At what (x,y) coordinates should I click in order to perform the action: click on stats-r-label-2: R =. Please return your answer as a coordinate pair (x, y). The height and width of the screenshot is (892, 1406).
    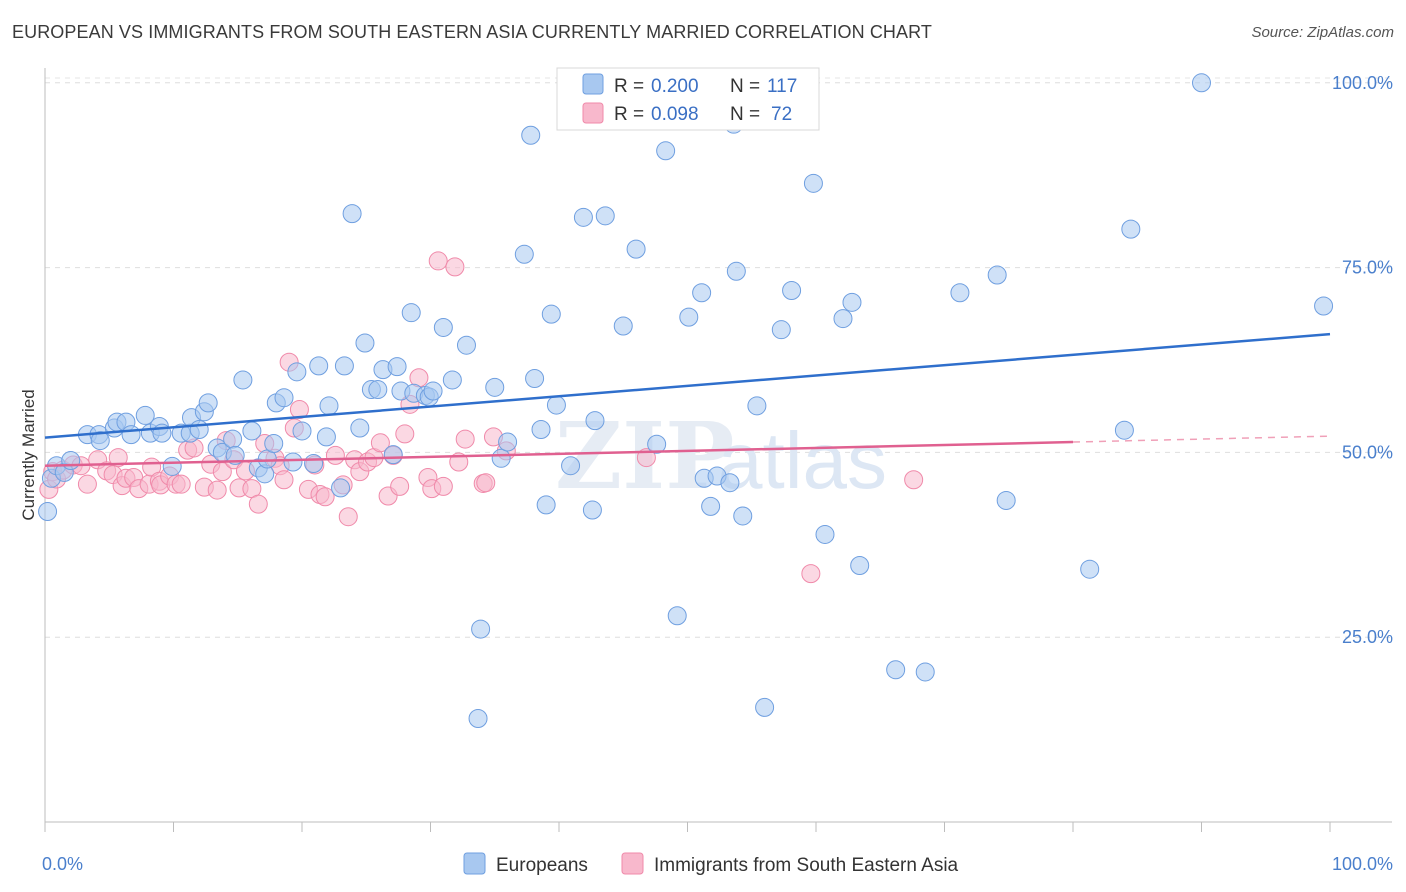
    Looking at the image, I should click on (629, 114).